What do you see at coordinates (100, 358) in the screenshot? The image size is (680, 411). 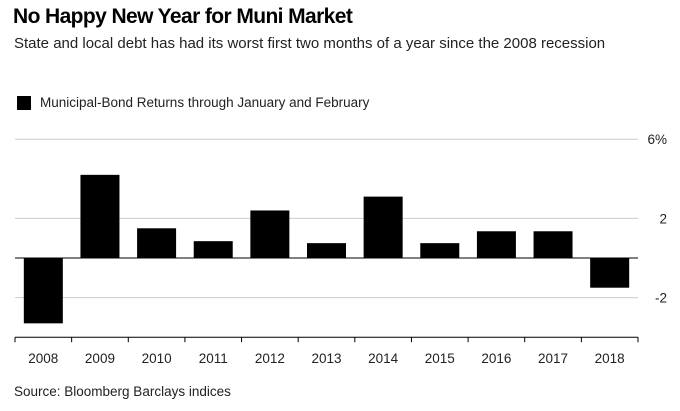 I see `x-tick-label: 2009` at bounding box center [100, 358].